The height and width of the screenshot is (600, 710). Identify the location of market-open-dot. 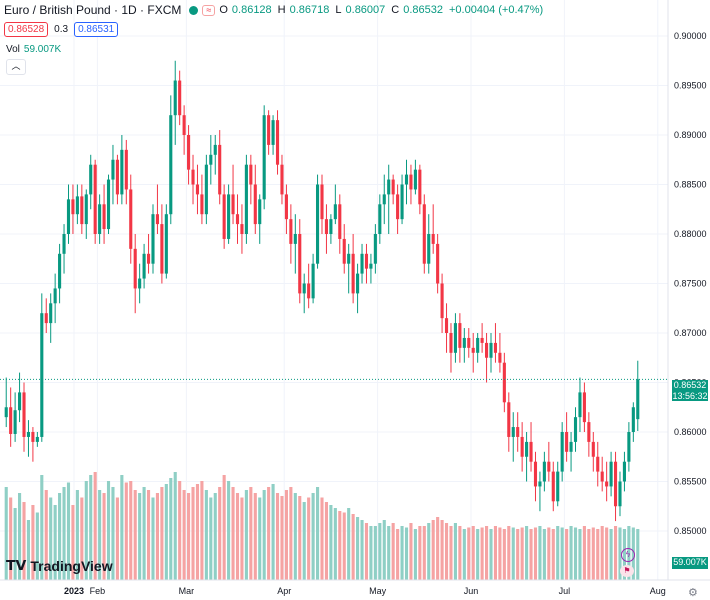
(194, 10).